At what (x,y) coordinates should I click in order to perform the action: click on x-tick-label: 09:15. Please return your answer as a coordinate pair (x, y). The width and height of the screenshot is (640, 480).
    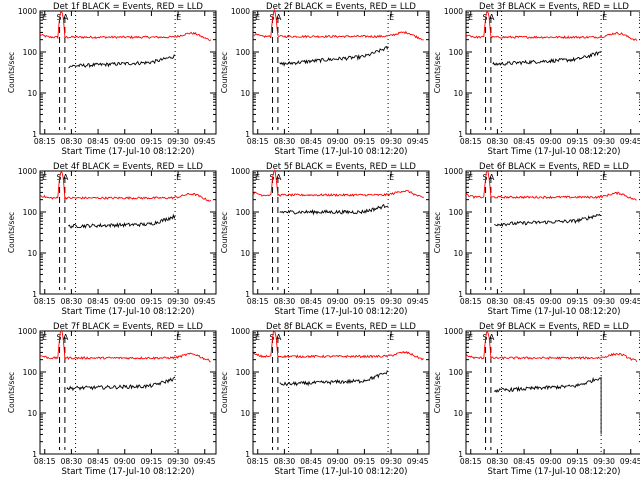
    Looking at the image, I should click on (365, 301).